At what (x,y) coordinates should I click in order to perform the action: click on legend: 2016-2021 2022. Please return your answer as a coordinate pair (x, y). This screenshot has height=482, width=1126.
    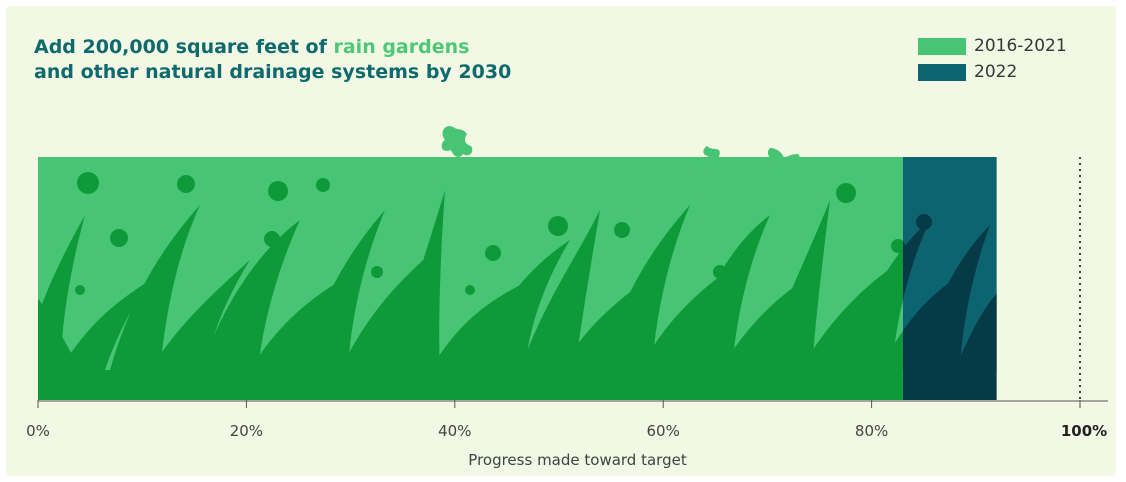
    Looking at the image, I should click on (992, 59).